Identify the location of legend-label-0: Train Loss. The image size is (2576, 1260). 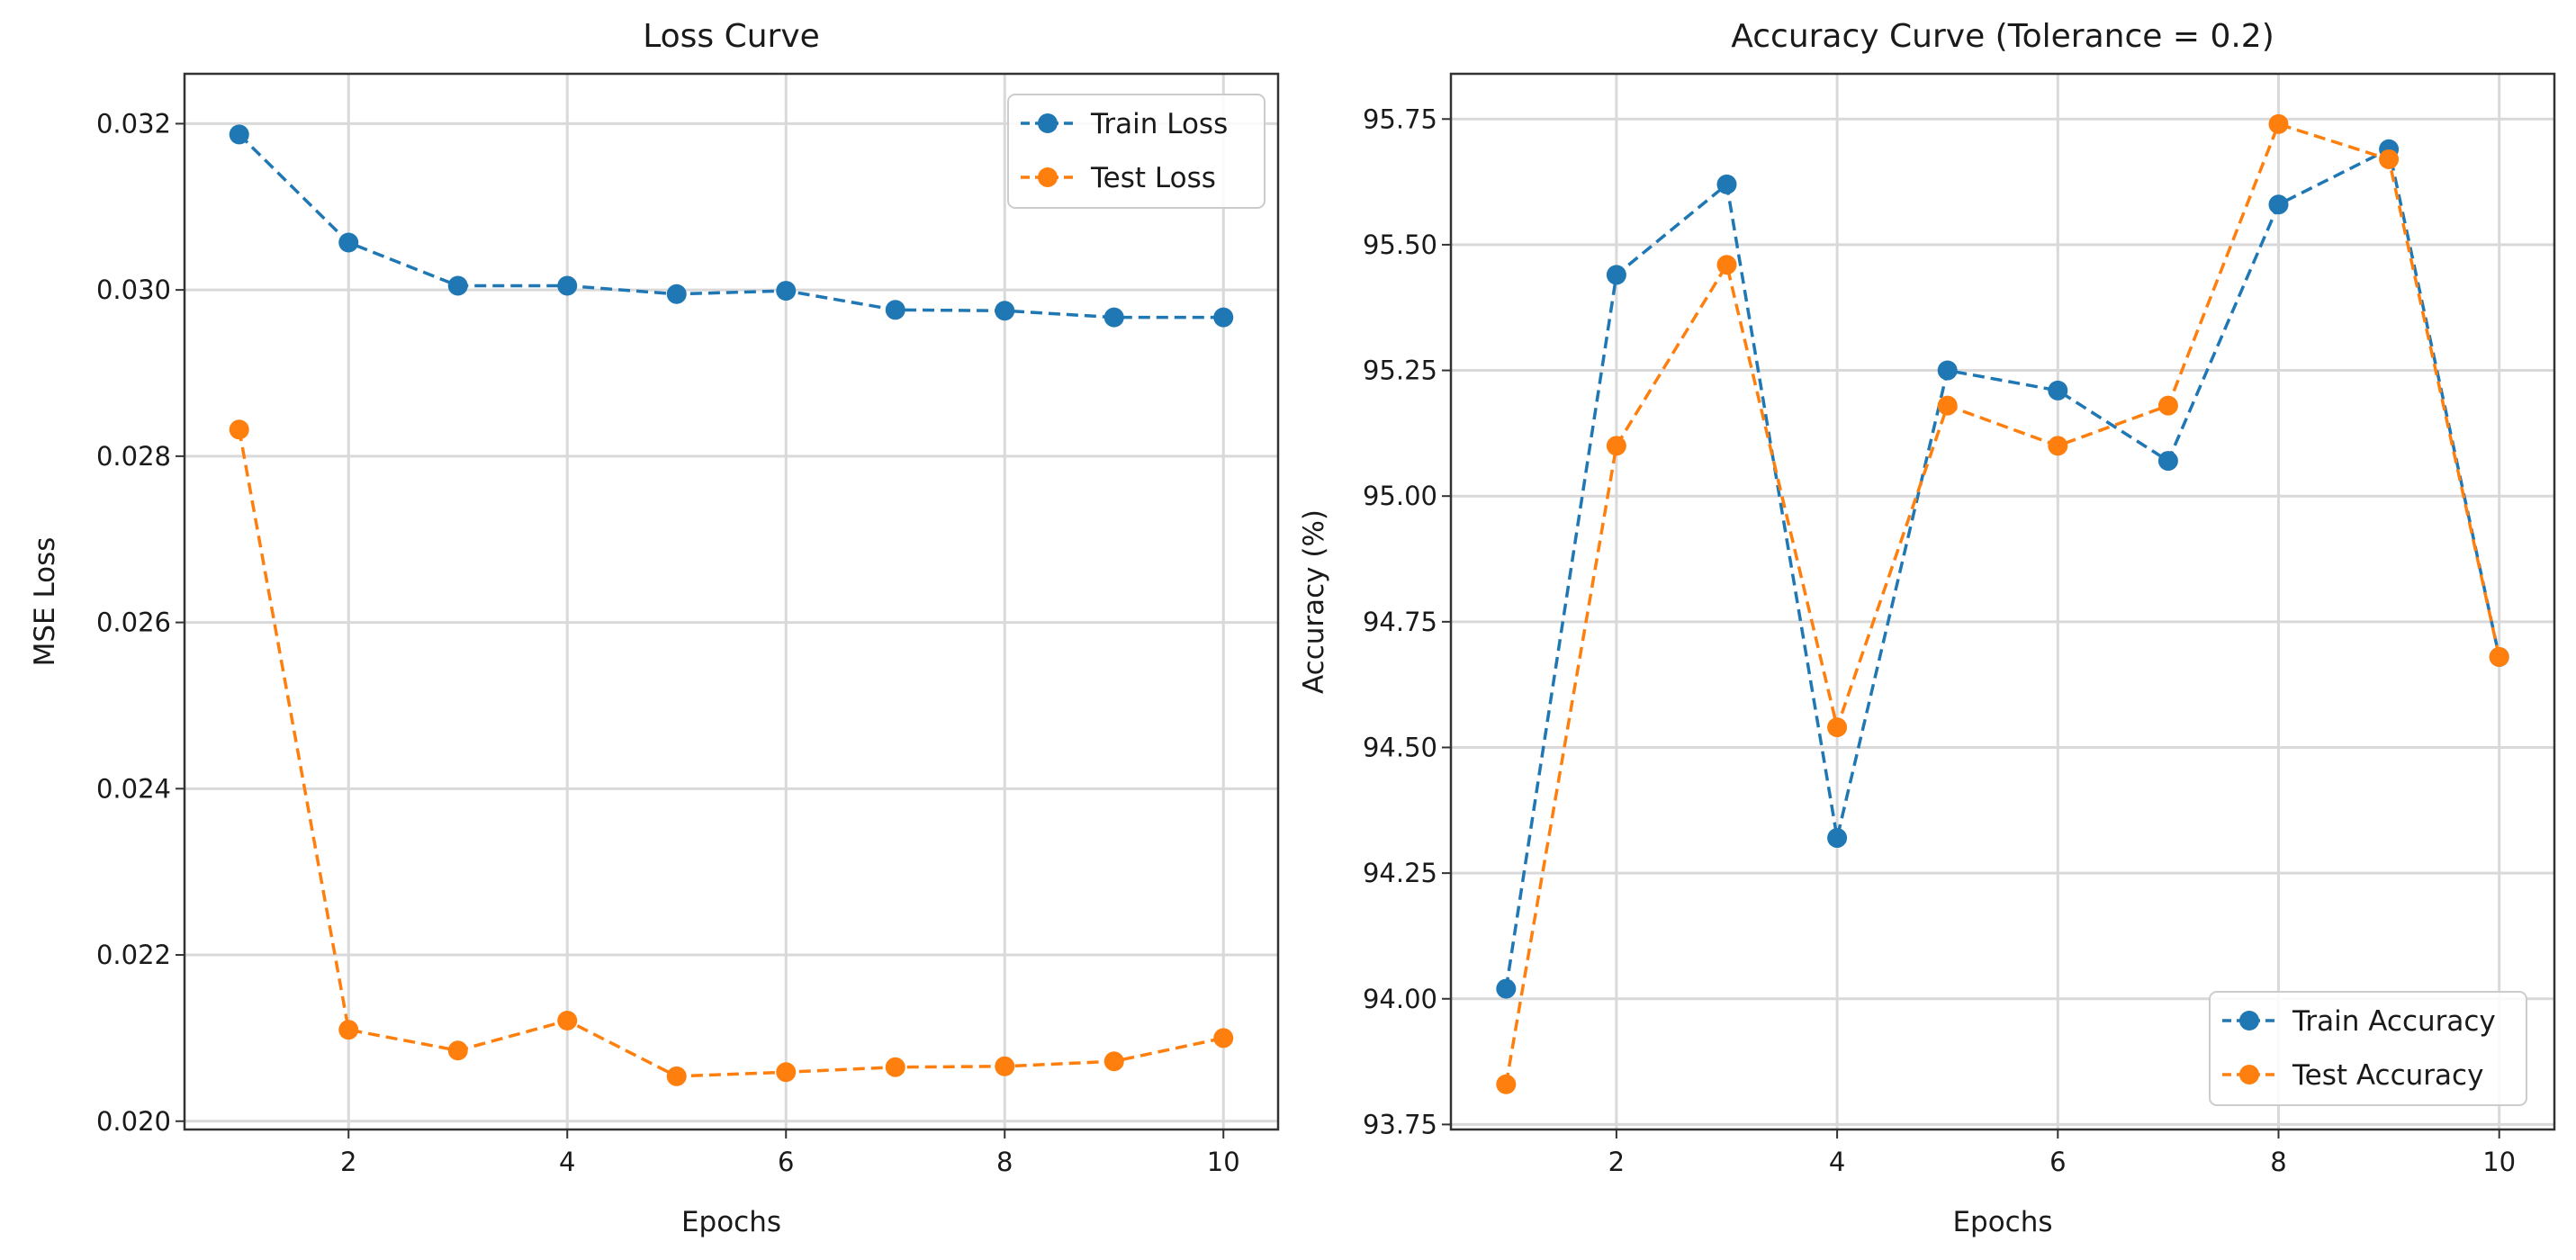
(1159, 124).